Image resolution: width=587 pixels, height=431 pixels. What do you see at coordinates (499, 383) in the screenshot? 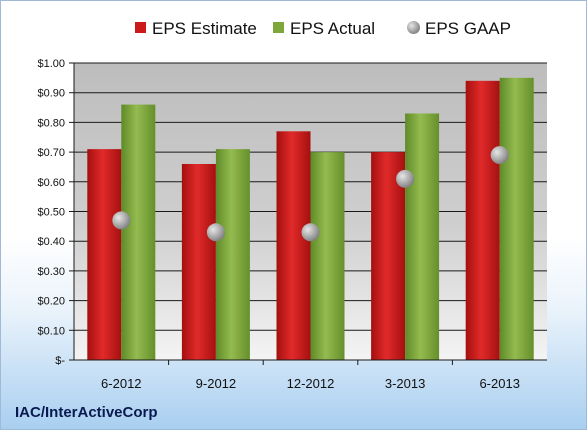
I see `x-tick-label: 6-2013` at bounding box center [499, 383].